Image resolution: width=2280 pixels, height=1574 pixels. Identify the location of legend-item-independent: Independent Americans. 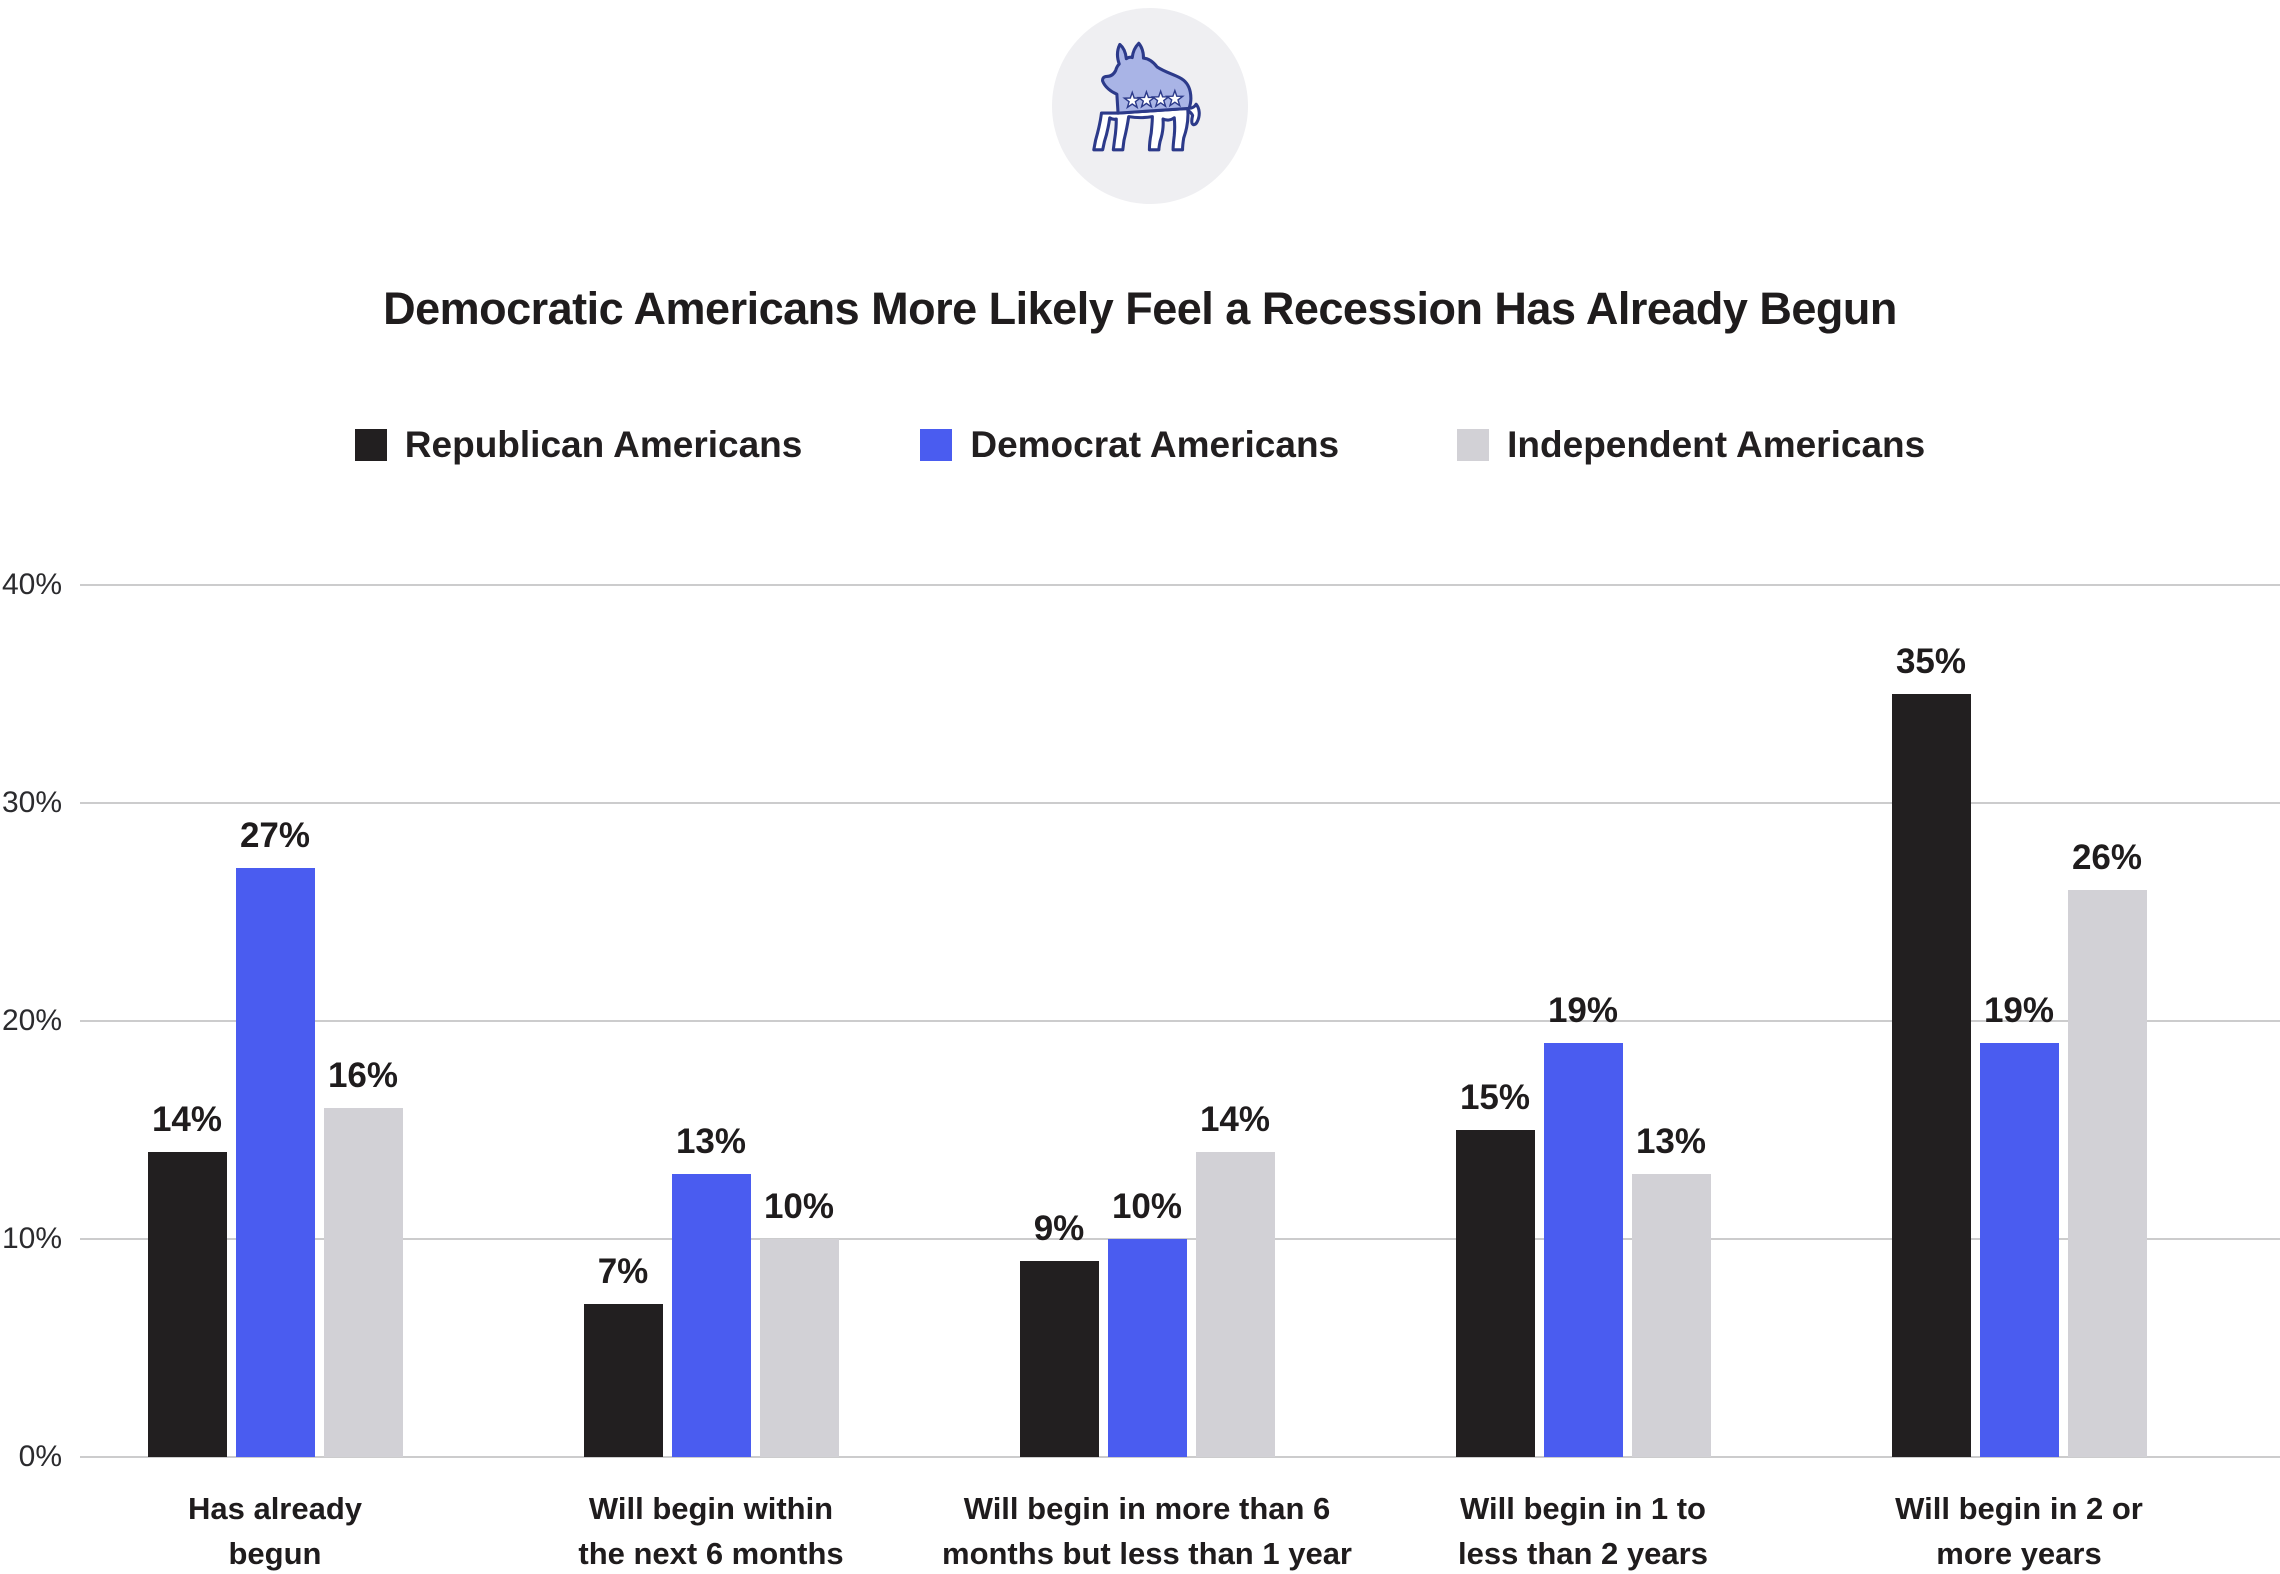
(1691, 445).